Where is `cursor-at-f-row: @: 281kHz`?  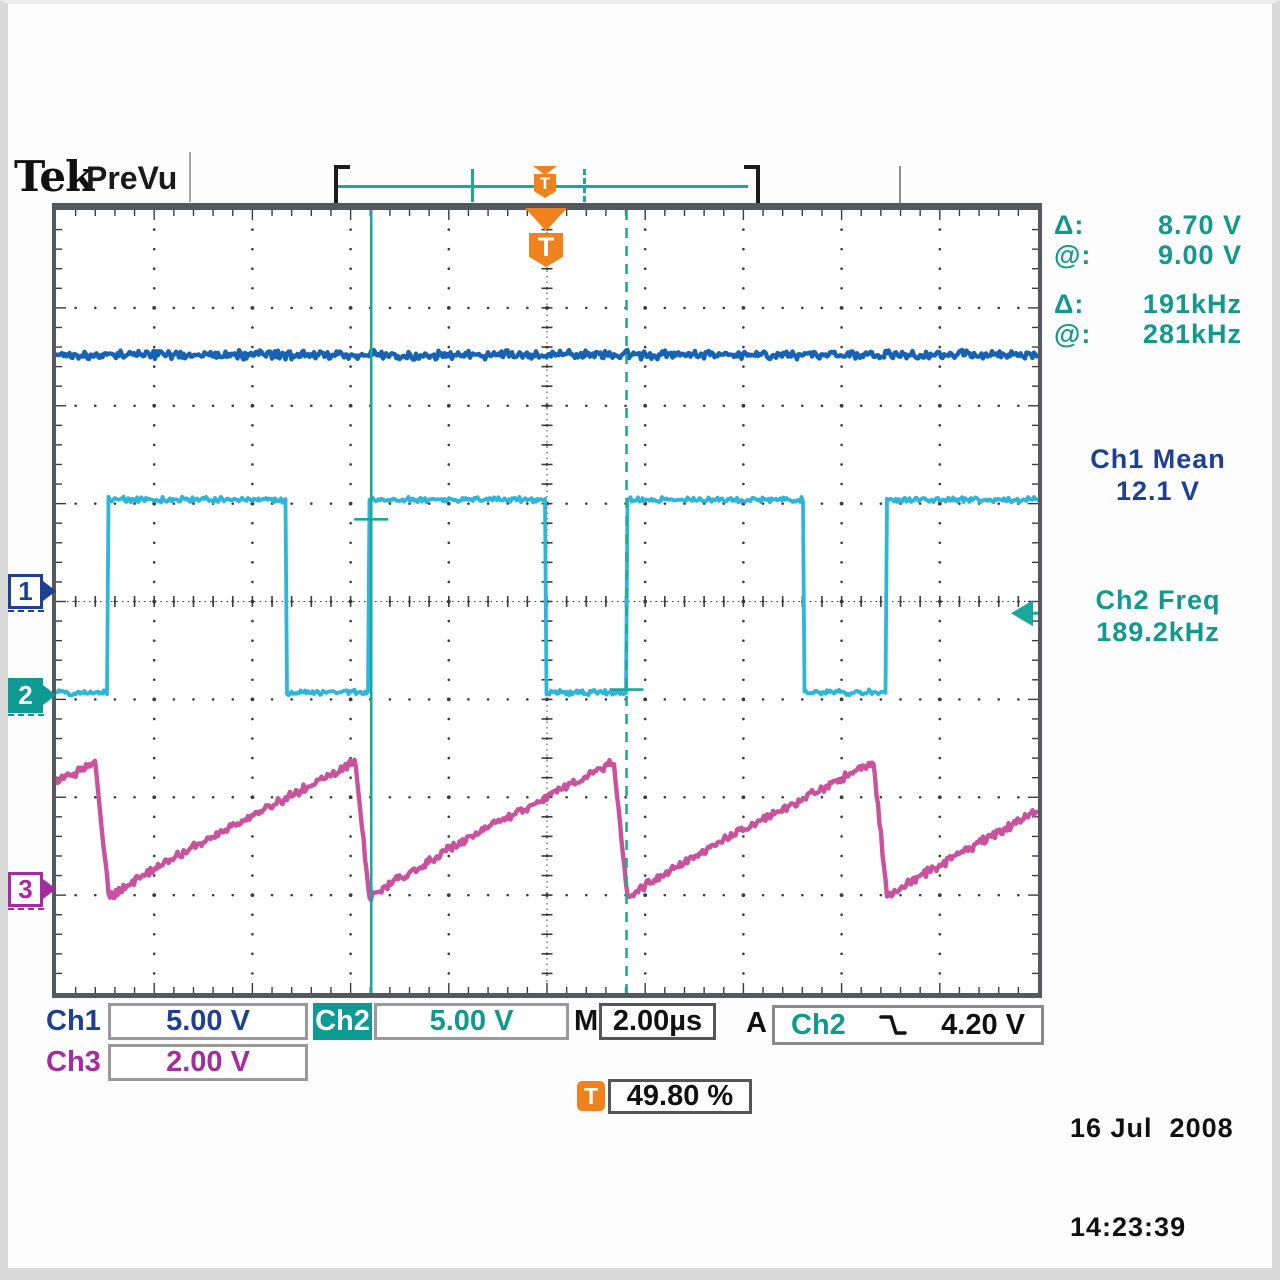 cursor-at-f-row: @: 281kHz is located at coordinates (1148, 334).